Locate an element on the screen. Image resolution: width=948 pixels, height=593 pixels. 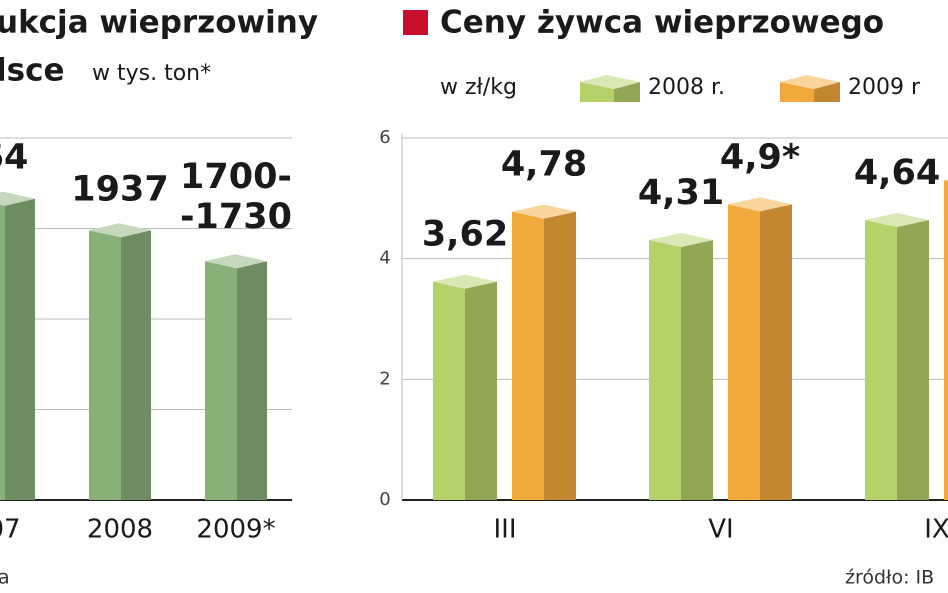
right-unit: w zł/kg is located at coordinates (478, 87).